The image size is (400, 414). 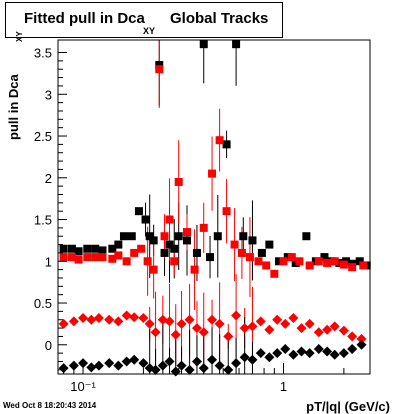 I want to click on y-axis-label-subscript: XY, so click(x=19, y=36).